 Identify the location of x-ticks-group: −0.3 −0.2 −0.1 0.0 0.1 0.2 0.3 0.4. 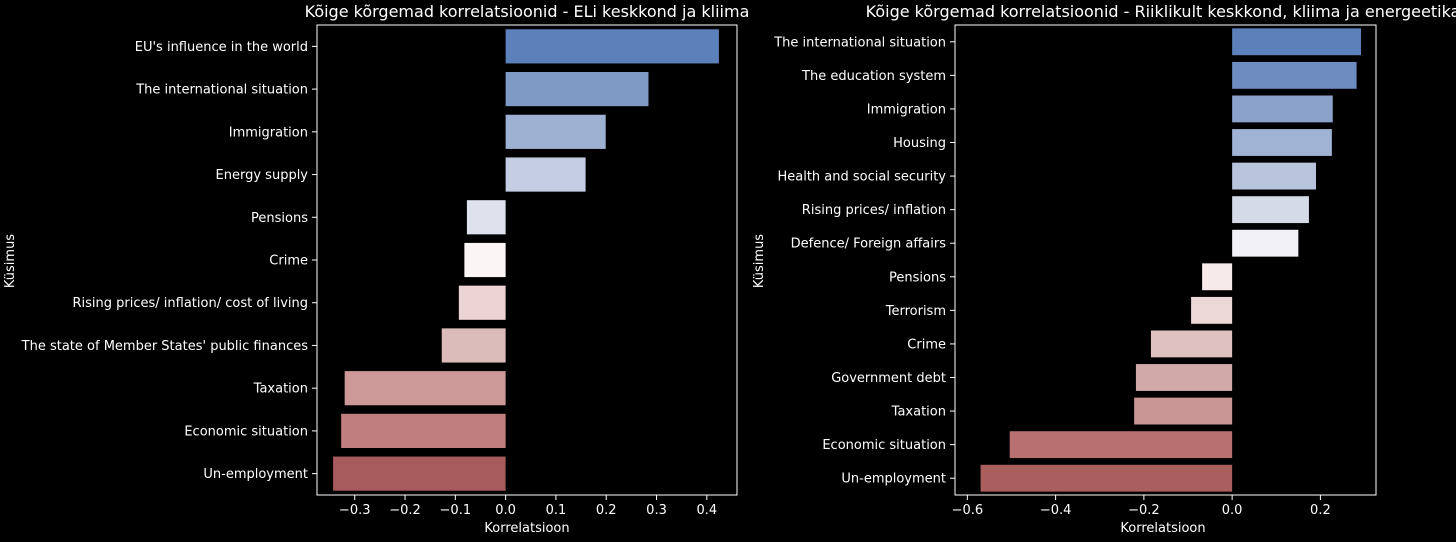
(528, 506).